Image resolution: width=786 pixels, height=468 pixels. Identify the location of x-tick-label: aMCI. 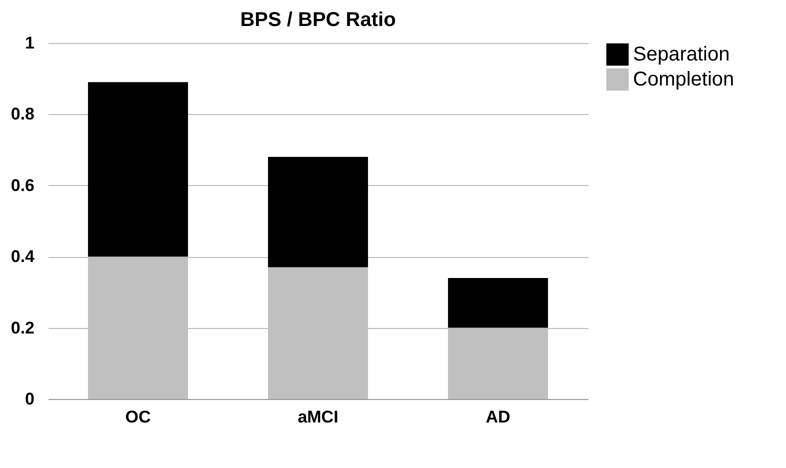
(318, 417).